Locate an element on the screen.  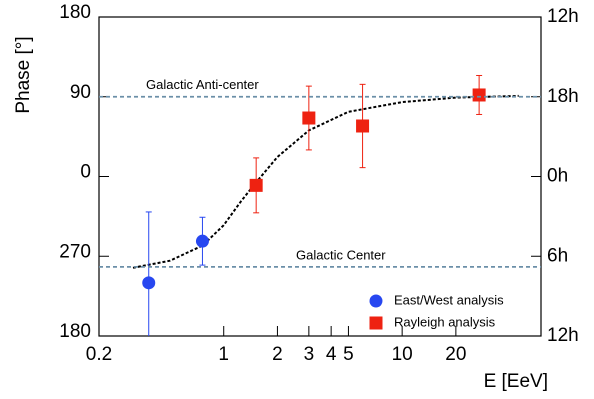
x-axis-label: E [EeV] is located at coordinates (516, 381).